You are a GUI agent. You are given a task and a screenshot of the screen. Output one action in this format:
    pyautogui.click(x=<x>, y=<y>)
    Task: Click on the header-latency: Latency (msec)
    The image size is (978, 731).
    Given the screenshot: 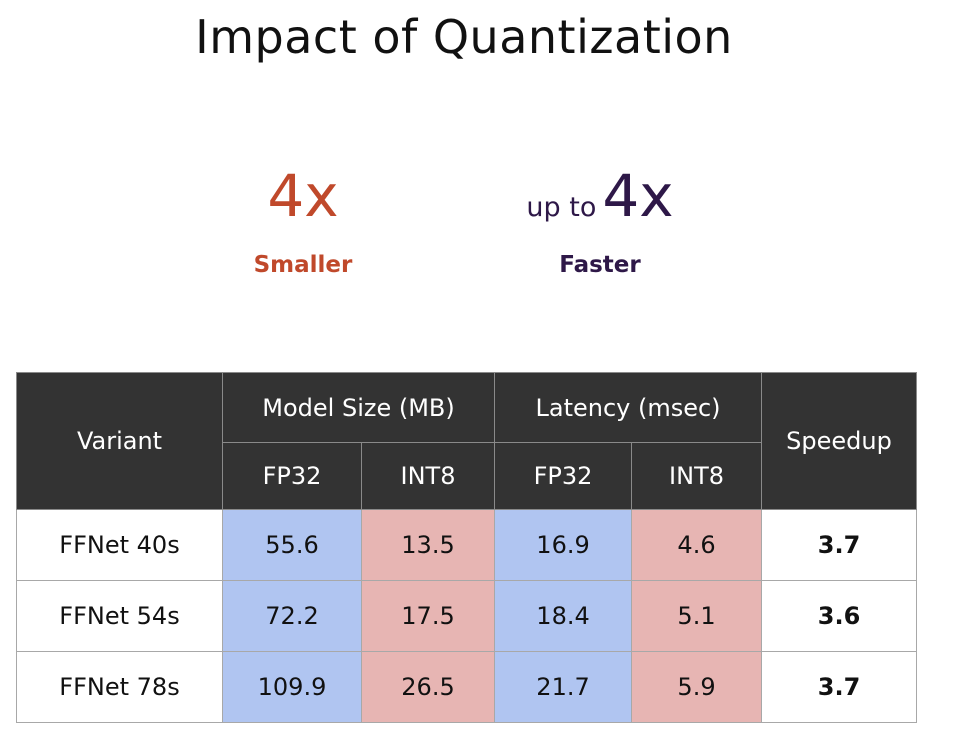 What is the action you would take?
    pyautogui.click(x=628, y=407)
    